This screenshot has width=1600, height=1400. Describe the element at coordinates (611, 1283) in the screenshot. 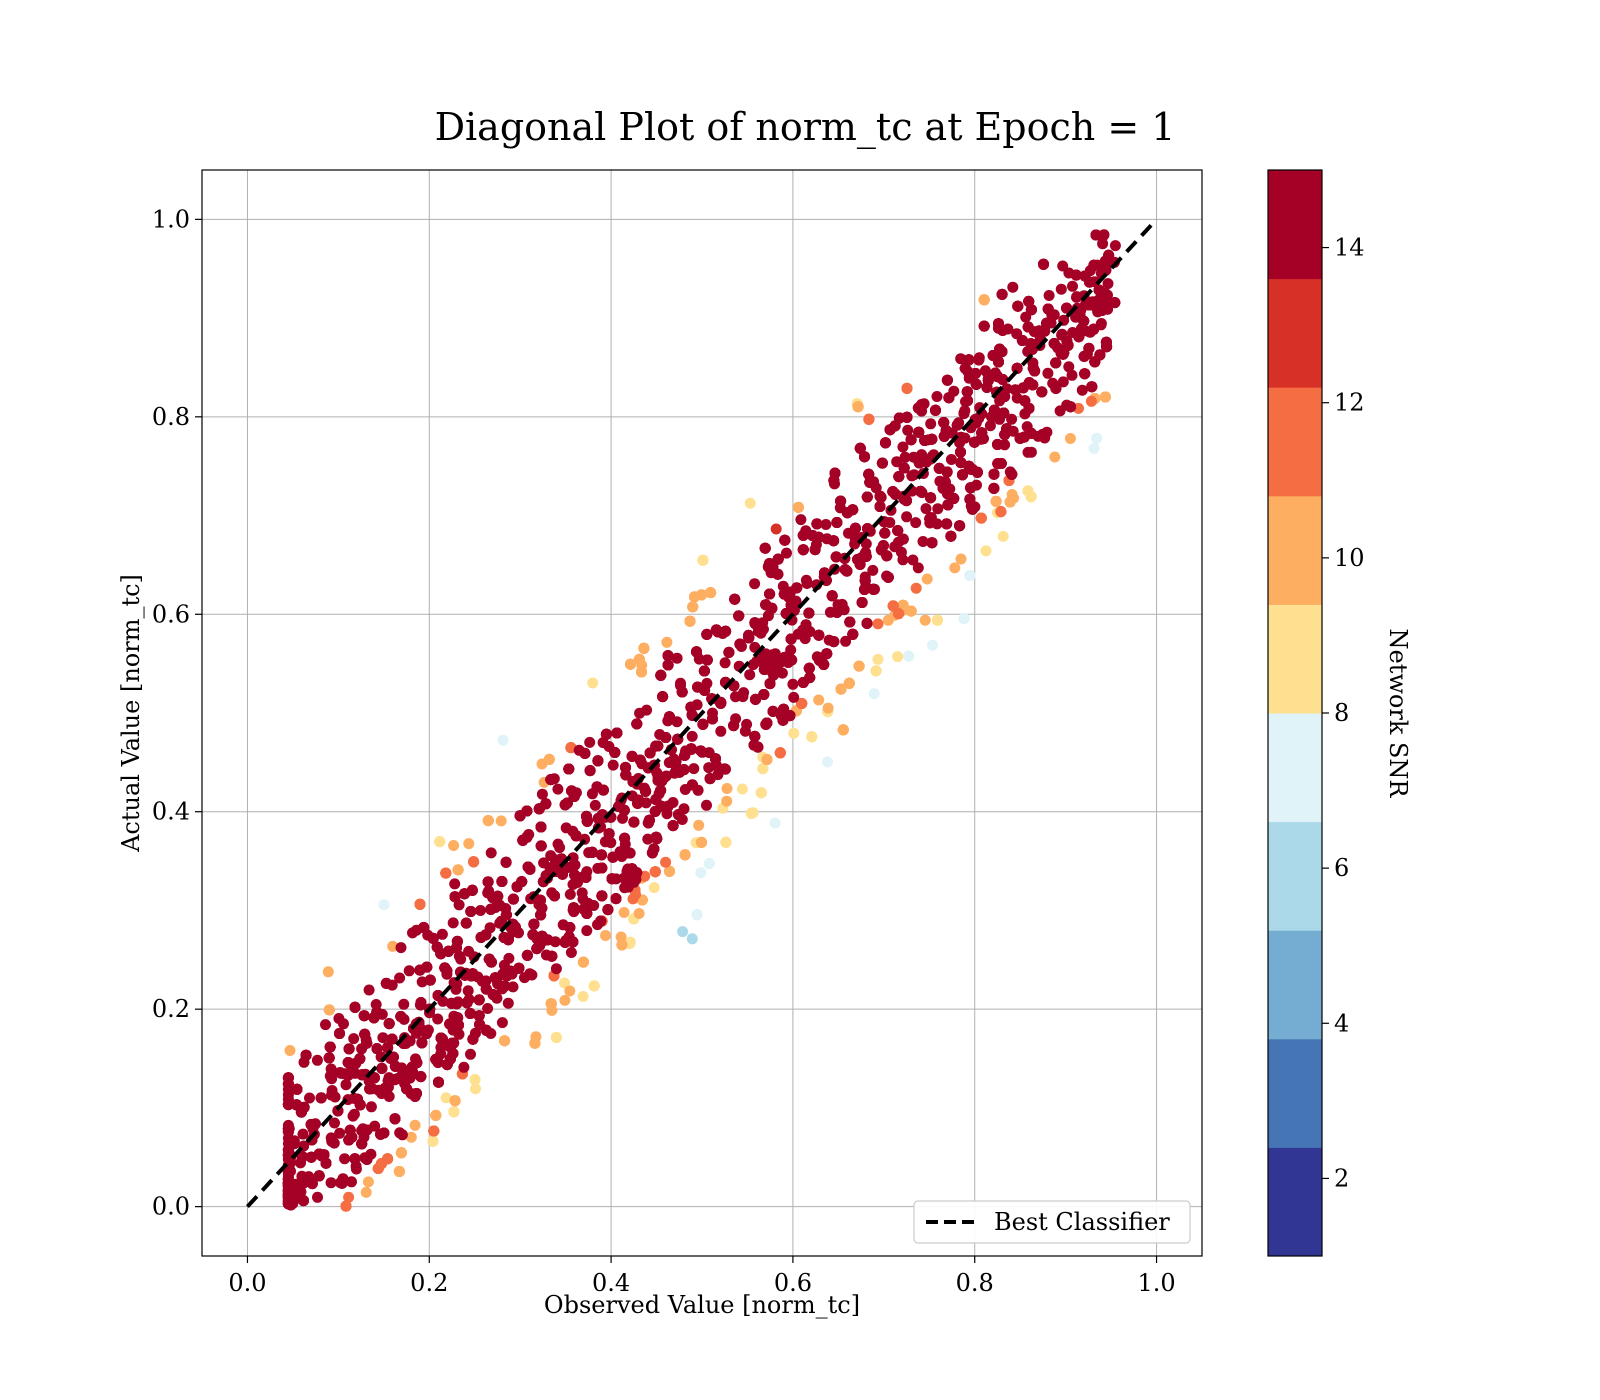

I see `x-tick-label: 0.4` at that location.